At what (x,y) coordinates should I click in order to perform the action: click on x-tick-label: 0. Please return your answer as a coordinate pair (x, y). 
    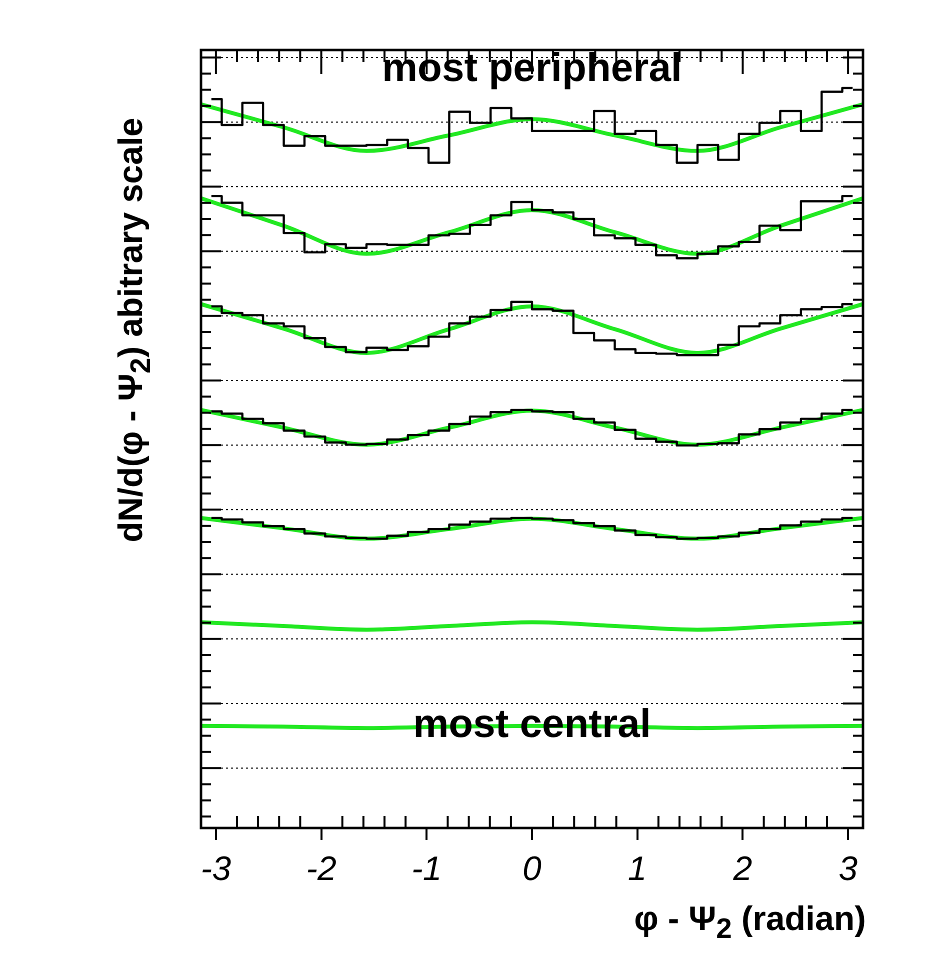
    Looking at the image, I should click on (532, 869).